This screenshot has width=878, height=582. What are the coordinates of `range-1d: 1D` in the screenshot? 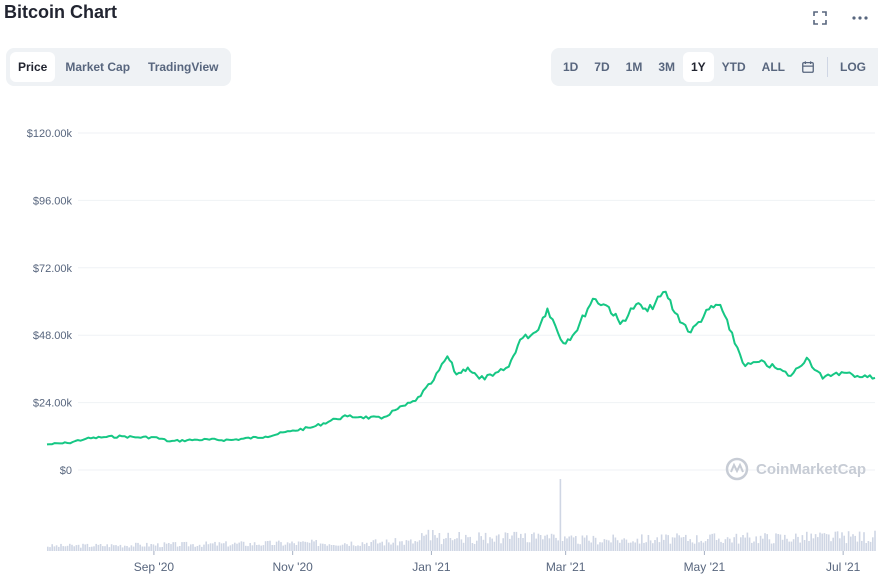 It's located at (570, 67).